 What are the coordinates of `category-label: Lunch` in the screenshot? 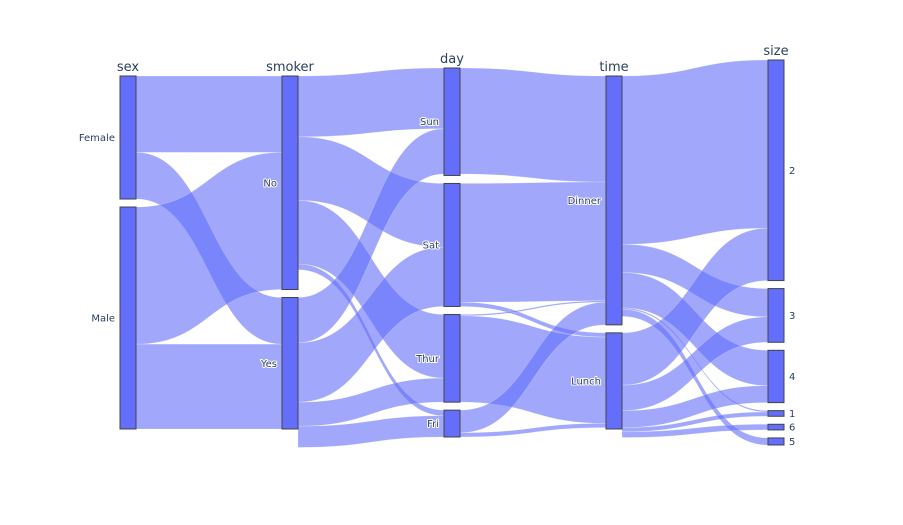 It's located at (586, 381).